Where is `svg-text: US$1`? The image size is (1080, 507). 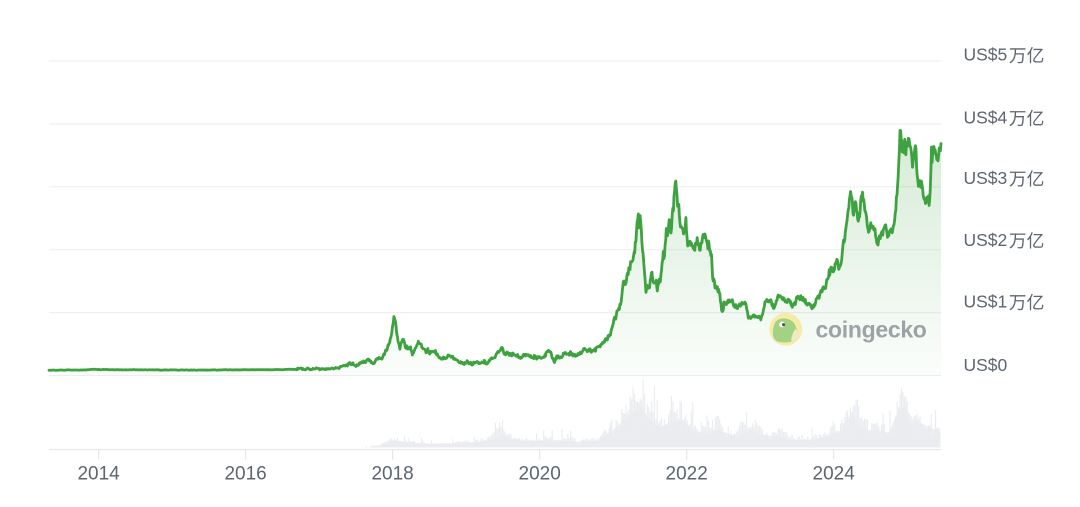
svg-text: US$1 is located at coordinates (986, 302).